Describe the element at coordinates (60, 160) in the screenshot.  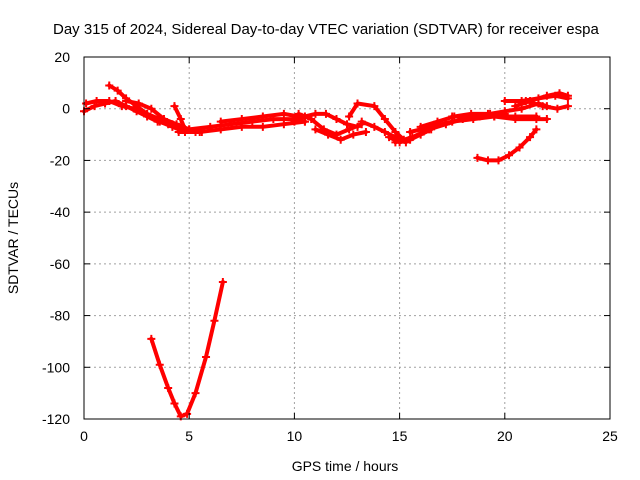
I see `y-tick-label: -20` at that location.